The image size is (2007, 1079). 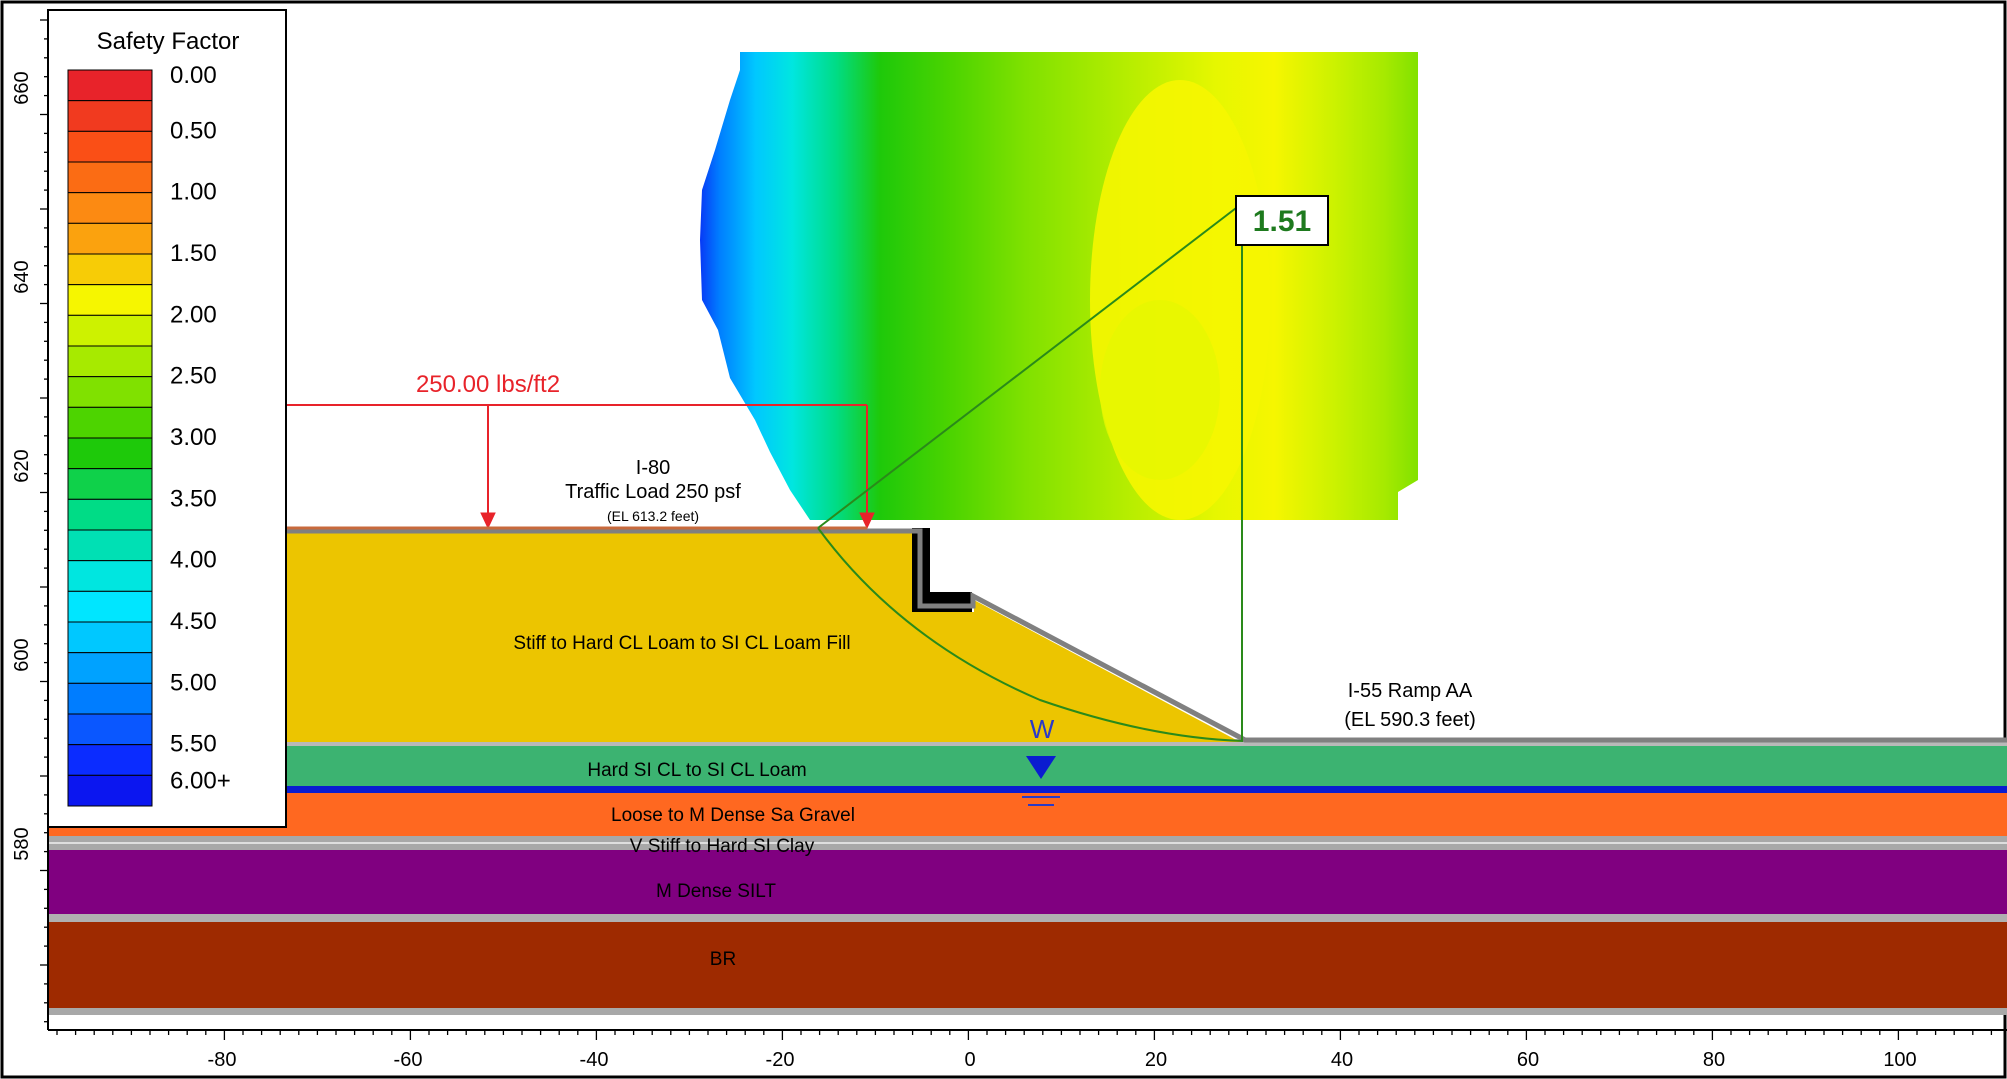 I want to click on layer-label: Loose to M Dense Sa Gravel, so click(x=733, y=815).